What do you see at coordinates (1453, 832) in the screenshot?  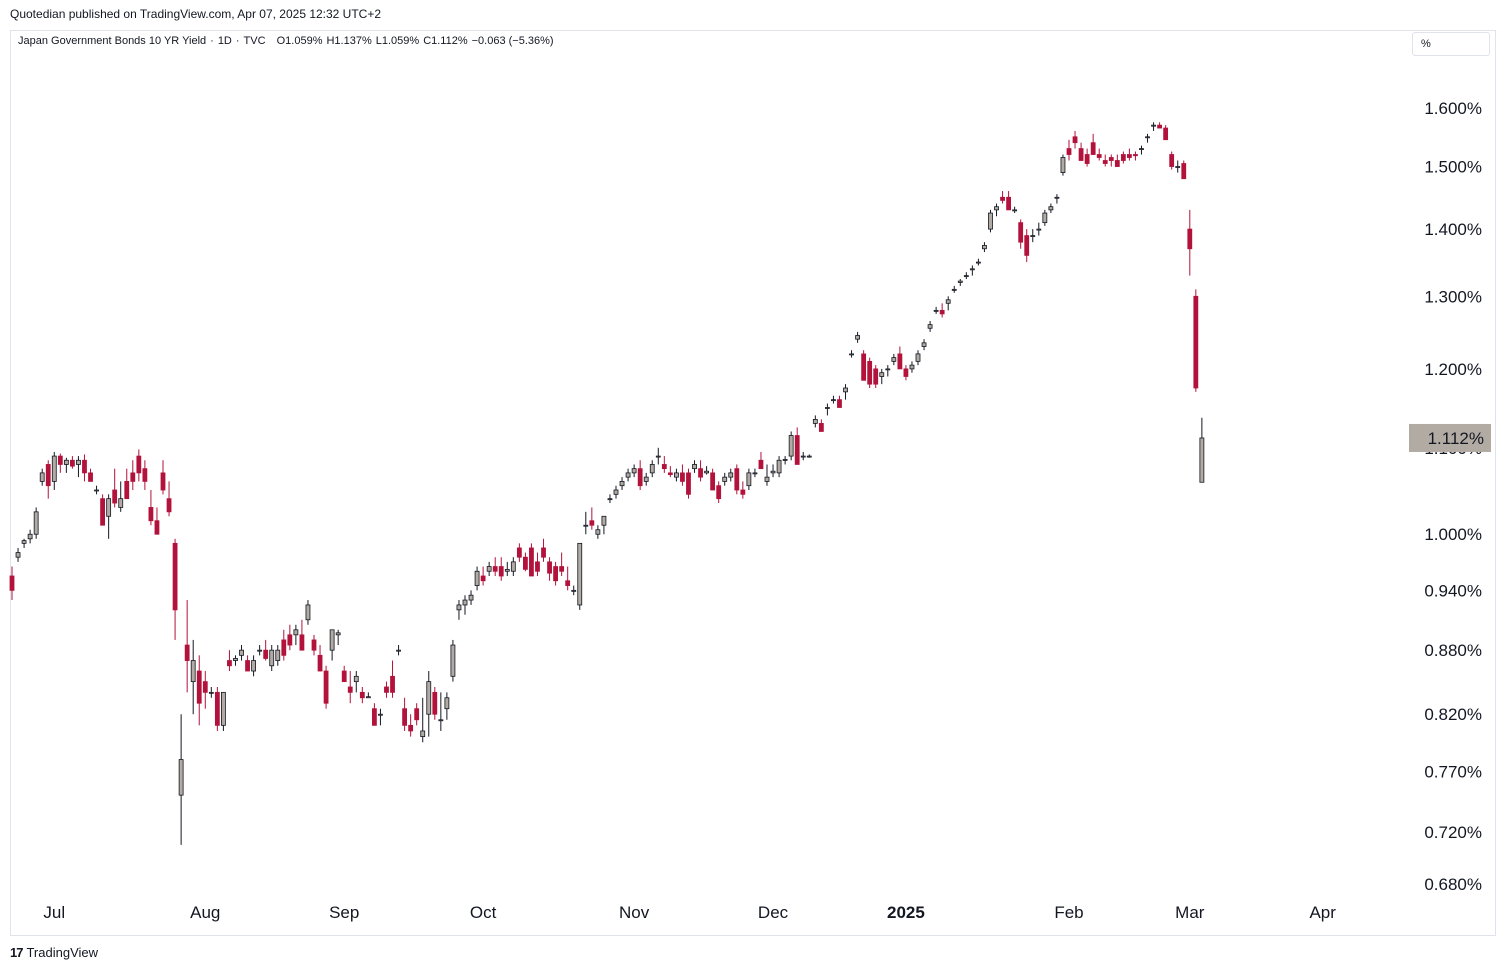 I see `y-tick-label: 0.720%` at bounding box center [1453, 832].